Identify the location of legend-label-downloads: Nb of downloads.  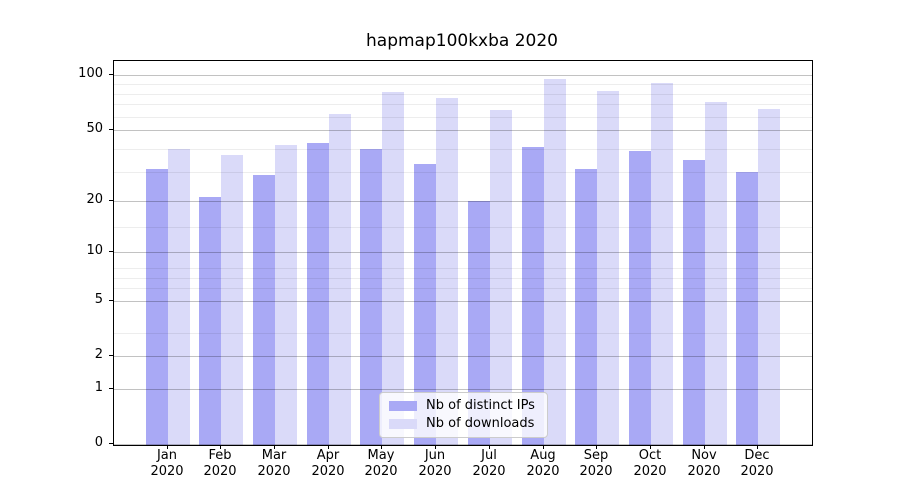
(480, 423).